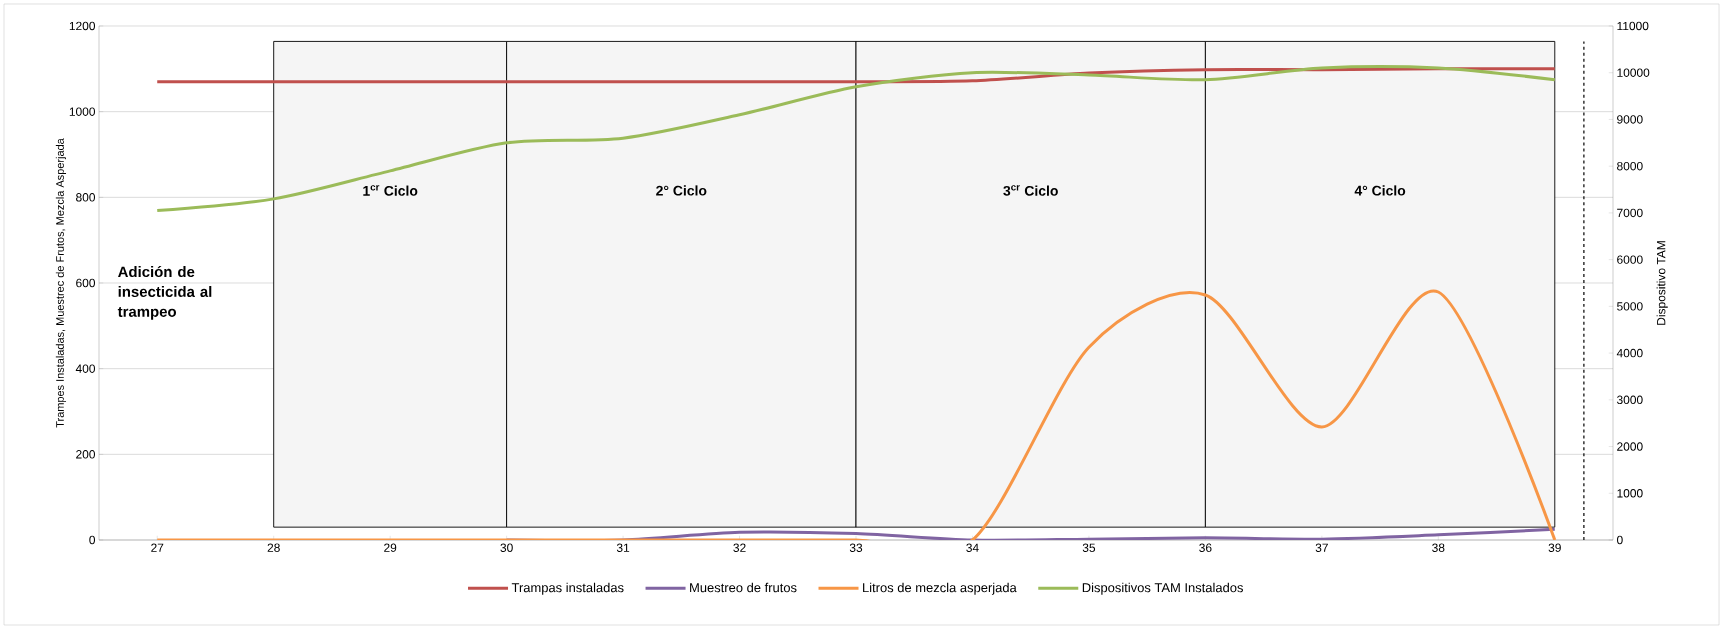 This screenshot has height=629, width=1723. What do you see at coordinates (1629, 400) in the screenshot?
I see `y2-tick-label: 3000` at bounding box center [1629, 400].